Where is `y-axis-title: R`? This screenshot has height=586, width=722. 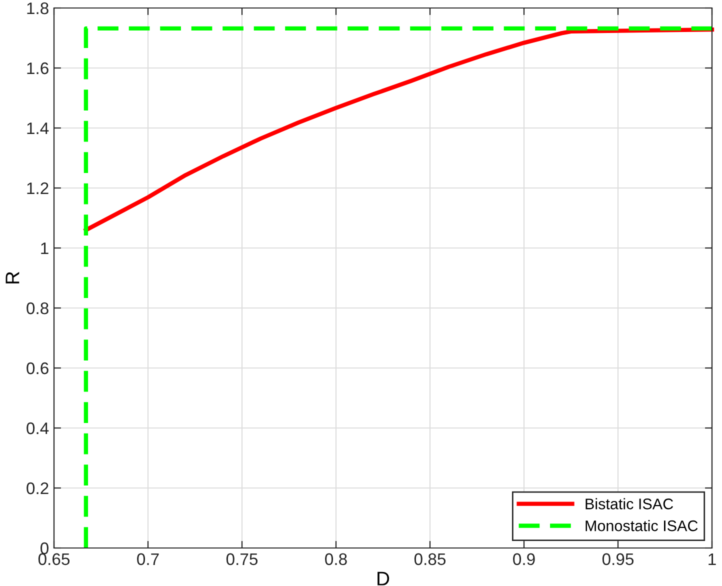
y-axis-title: R is located at coordinates (13, 278).